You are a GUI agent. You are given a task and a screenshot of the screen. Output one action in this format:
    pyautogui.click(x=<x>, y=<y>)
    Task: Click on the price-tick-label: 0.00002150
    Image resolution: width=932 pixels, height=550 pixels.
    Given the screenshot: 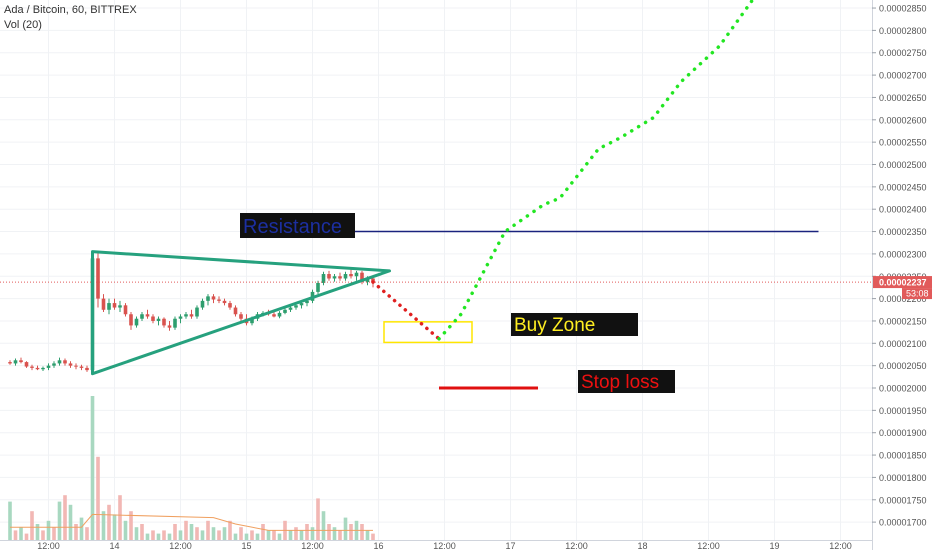 What is the action you would take?
    pyautogui.click(x=903, y=321)
    